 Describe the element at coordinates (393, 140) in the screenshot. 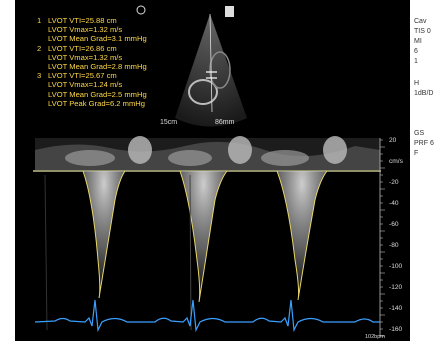

I see `scale-tick-label: 20` at that location.